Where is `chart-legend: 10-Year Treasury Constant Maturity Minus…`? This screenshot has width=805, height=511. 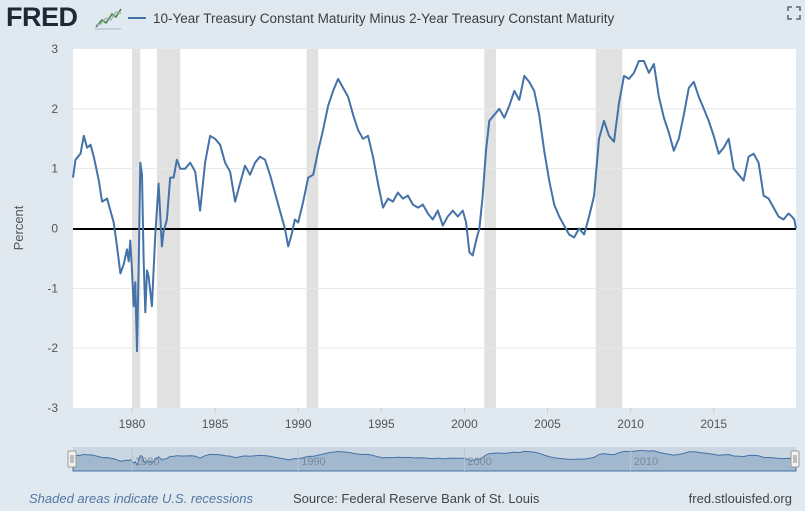
chart-legend: 10-Year Treasury Constant Maturity Minus… is located at coordinates (371, 18).